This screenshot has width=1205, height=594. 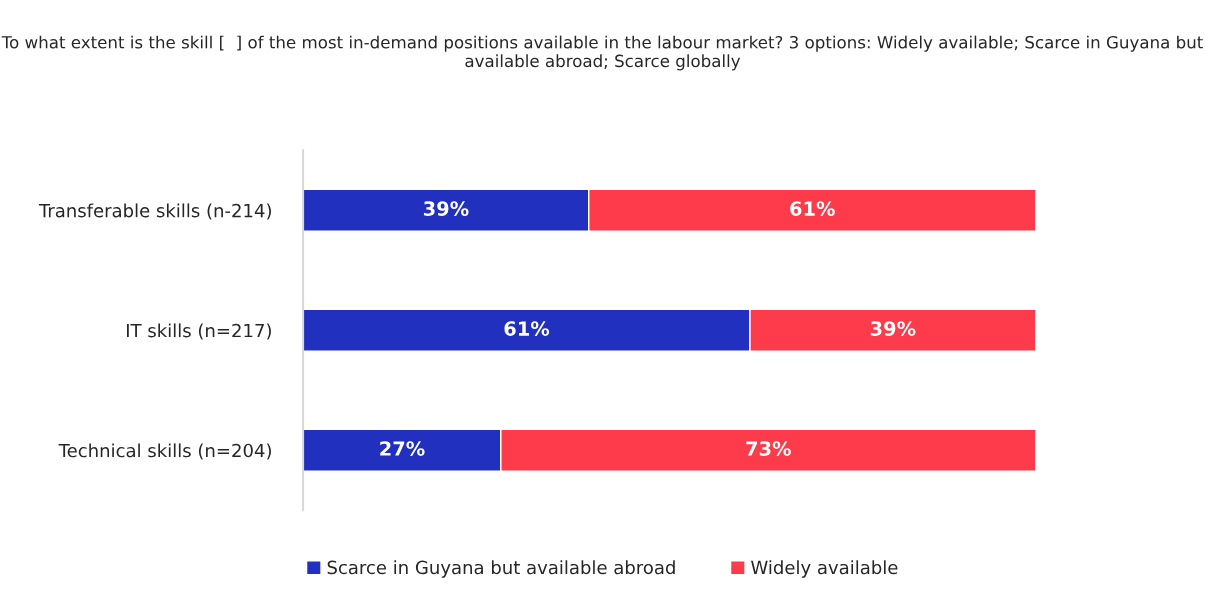 I want to click on y-tick-label: Transferable skills (n-214), so click(x=154, y=211).